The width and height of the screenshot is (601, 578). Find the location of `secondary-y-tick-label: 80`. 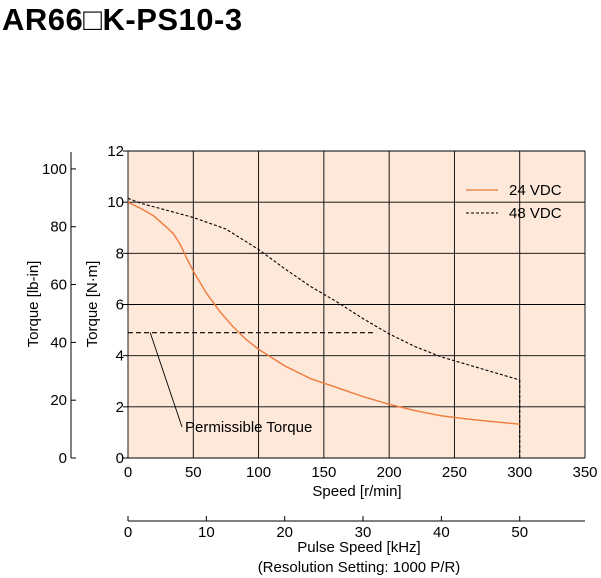

secondary-y-tick-label: 80 is located at coordinates (58, 227).